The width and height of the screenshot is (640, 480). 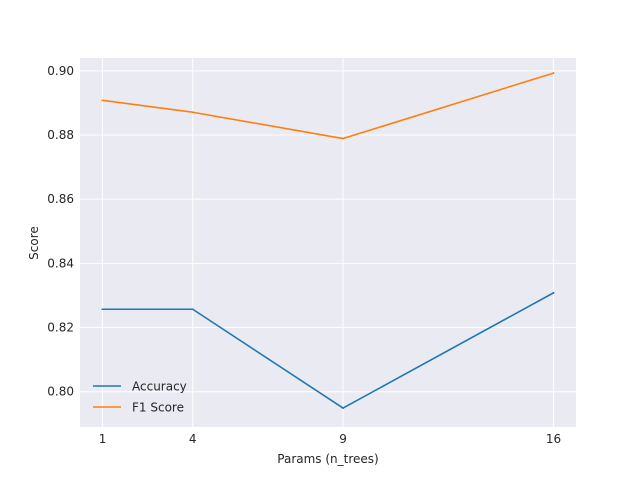 What do you see at coordinates (60, 392) in the screenshot?
I see `y-tick-label: 0.80` at bounding box center [60, 392].